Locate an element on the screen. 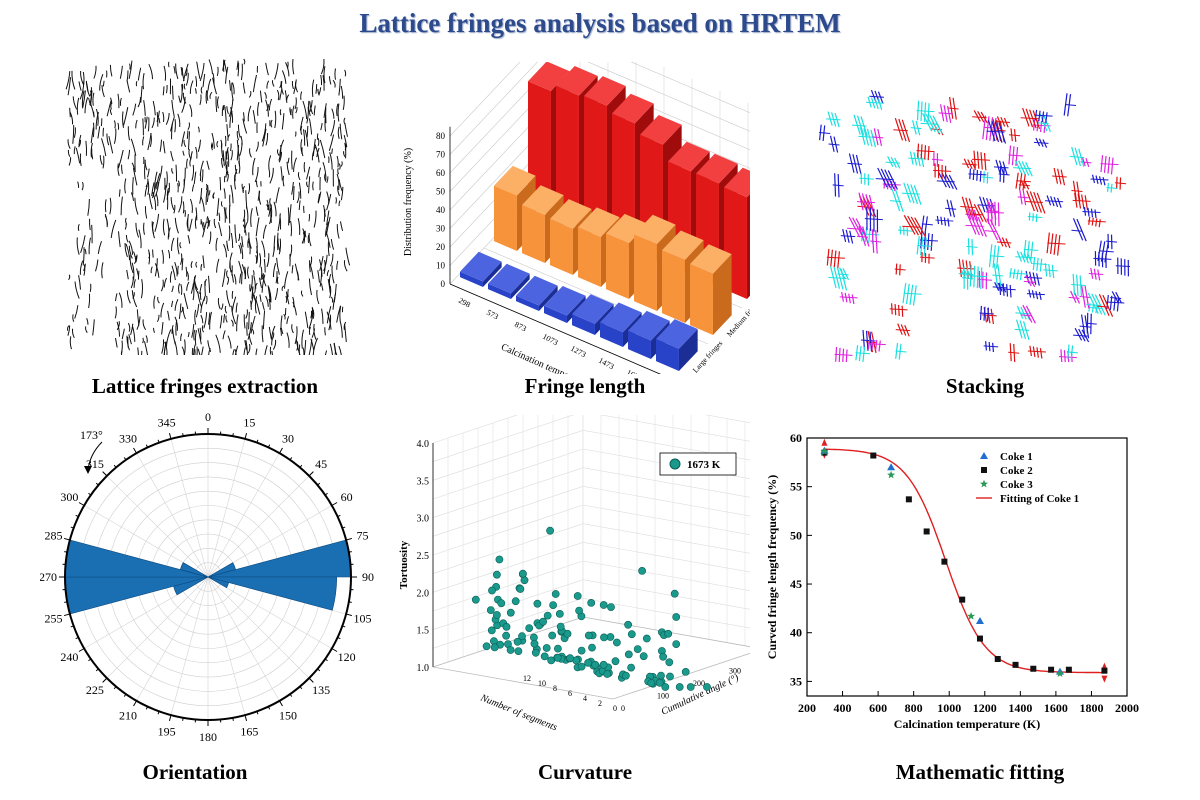 Image resolution: width=1200 pixels, height=800 pixels. z-tick-label: 1.0 is located at coordinates (423, 668).